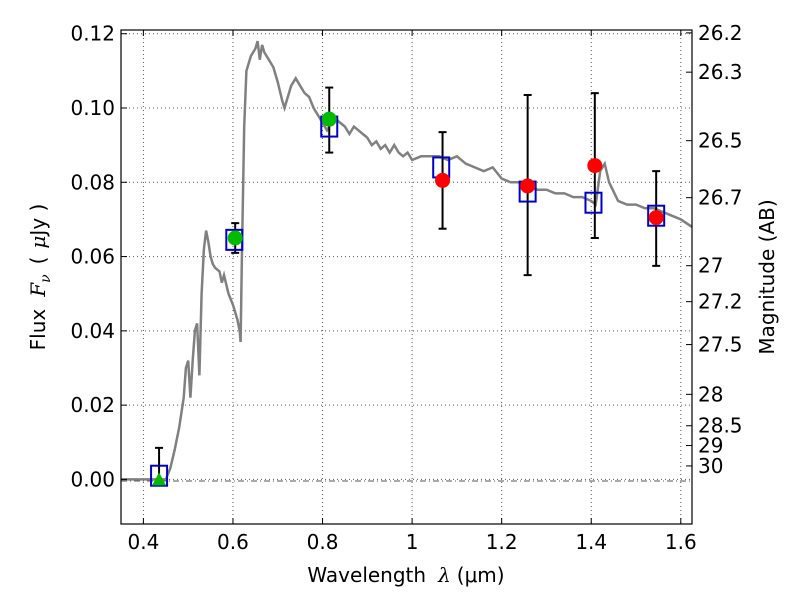 The width and height of the screenshot is (800, 600). Describe the element at coordinates (710, 446) in the screenshot. I see `y2-tick-label: 29` at that location.